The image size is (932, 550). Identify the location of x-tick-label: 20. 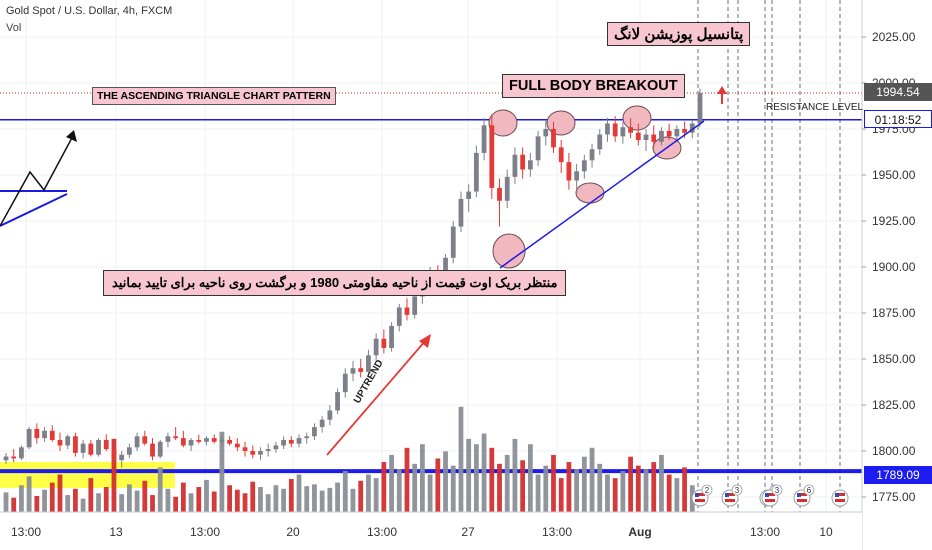
(293, 532).